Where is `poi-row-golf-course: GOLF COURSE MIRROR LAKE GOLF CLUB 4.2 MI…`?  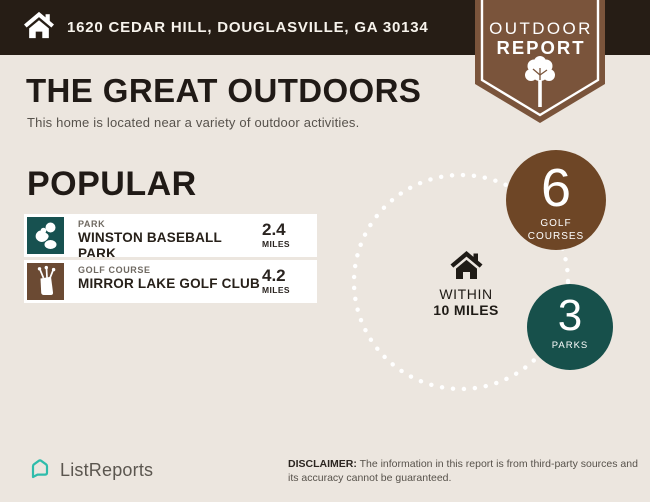 poi-row-golf-course: GOLF COURSE MIRROR LAKE GOLF CLUB 4.2 MI… is located at coordinates (170, 281).